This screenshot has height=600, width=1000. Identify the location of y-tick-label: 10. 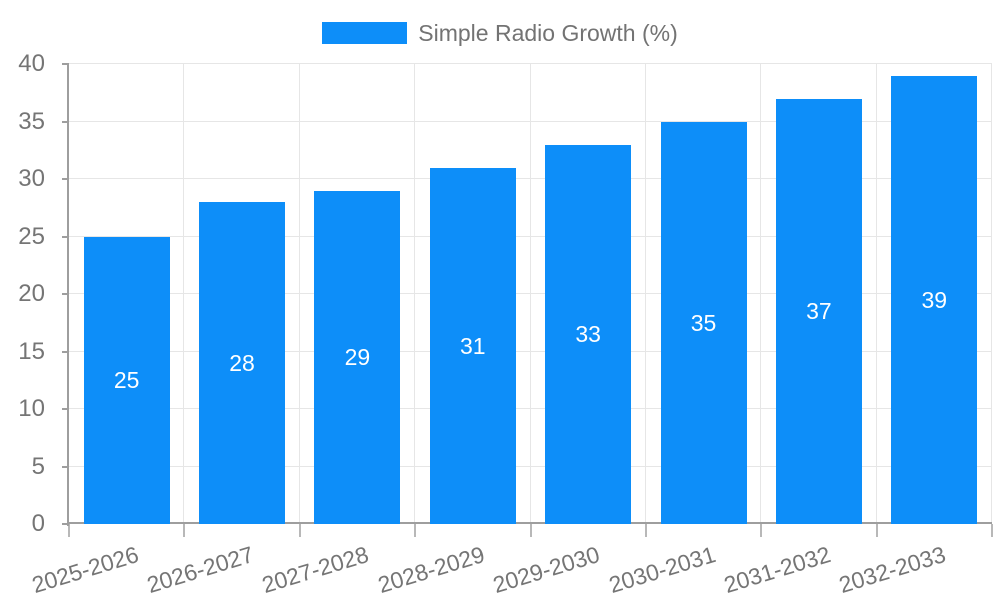
(31, 408).